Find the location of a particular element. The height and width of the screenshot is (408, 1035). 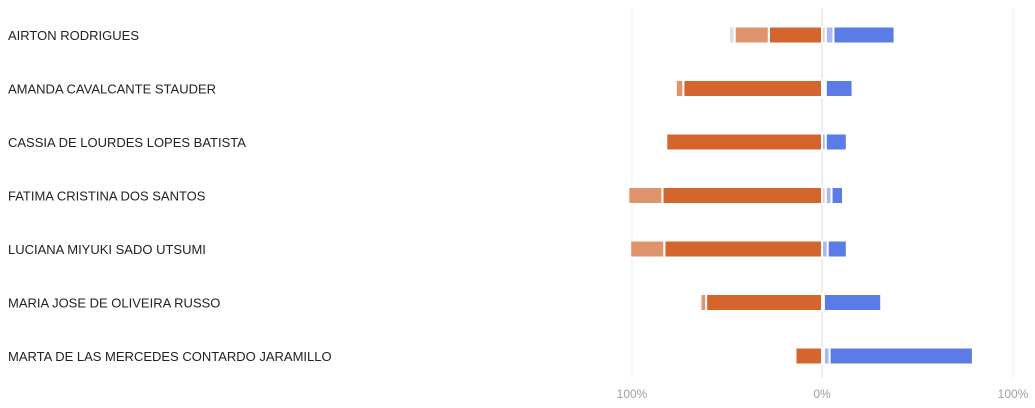

category-label: LUCIANA MIYUKI SADO UTSUMI is located at coordinates (107, 249).